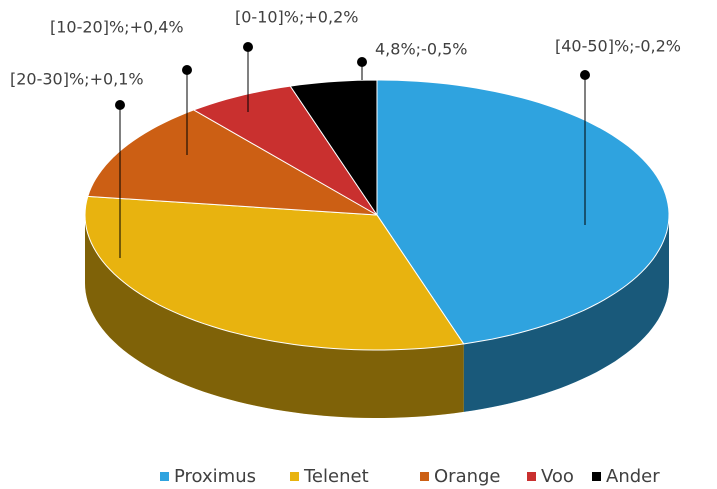 The height and width of the screenshot is (489, 717). What do you see at coordinates (296, 17) in the screenshot?
I see `data-label: [0-10]%;+0,2%` at bounding box center [296, 17].